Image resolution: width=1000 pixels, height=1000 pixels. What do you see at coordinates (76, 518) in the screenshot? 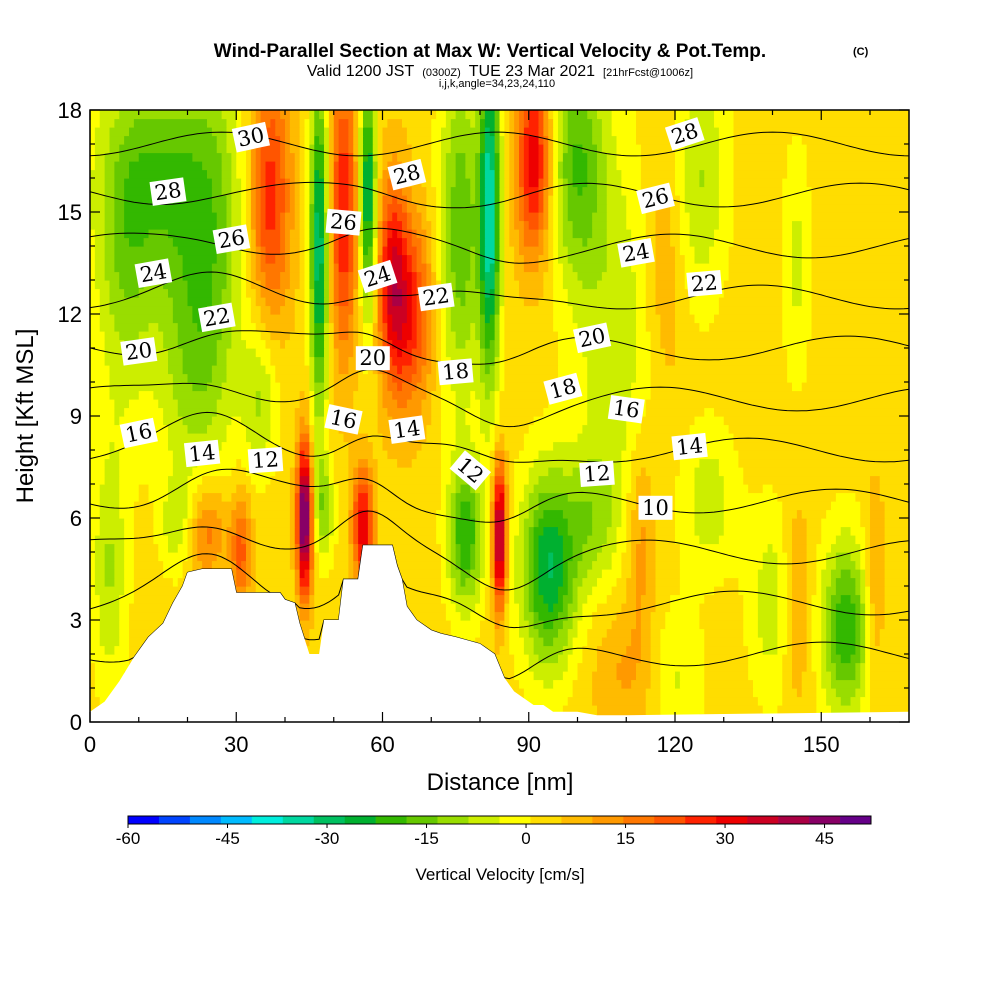
I see `y-tick-label: 6` at bounding box center [76, 518].